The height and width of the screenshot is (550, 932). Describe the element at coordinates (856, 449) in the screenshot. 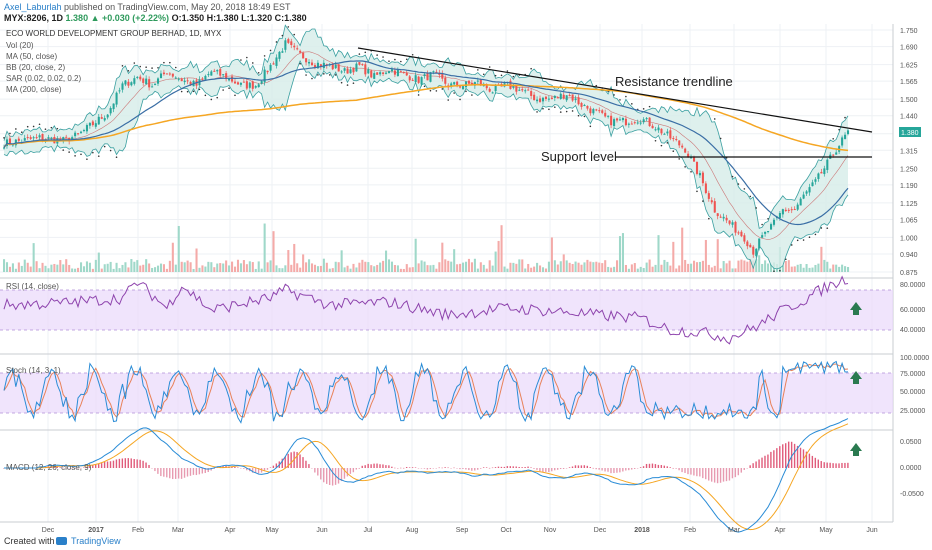

I see `macd-up-arrow-icon` at that location.